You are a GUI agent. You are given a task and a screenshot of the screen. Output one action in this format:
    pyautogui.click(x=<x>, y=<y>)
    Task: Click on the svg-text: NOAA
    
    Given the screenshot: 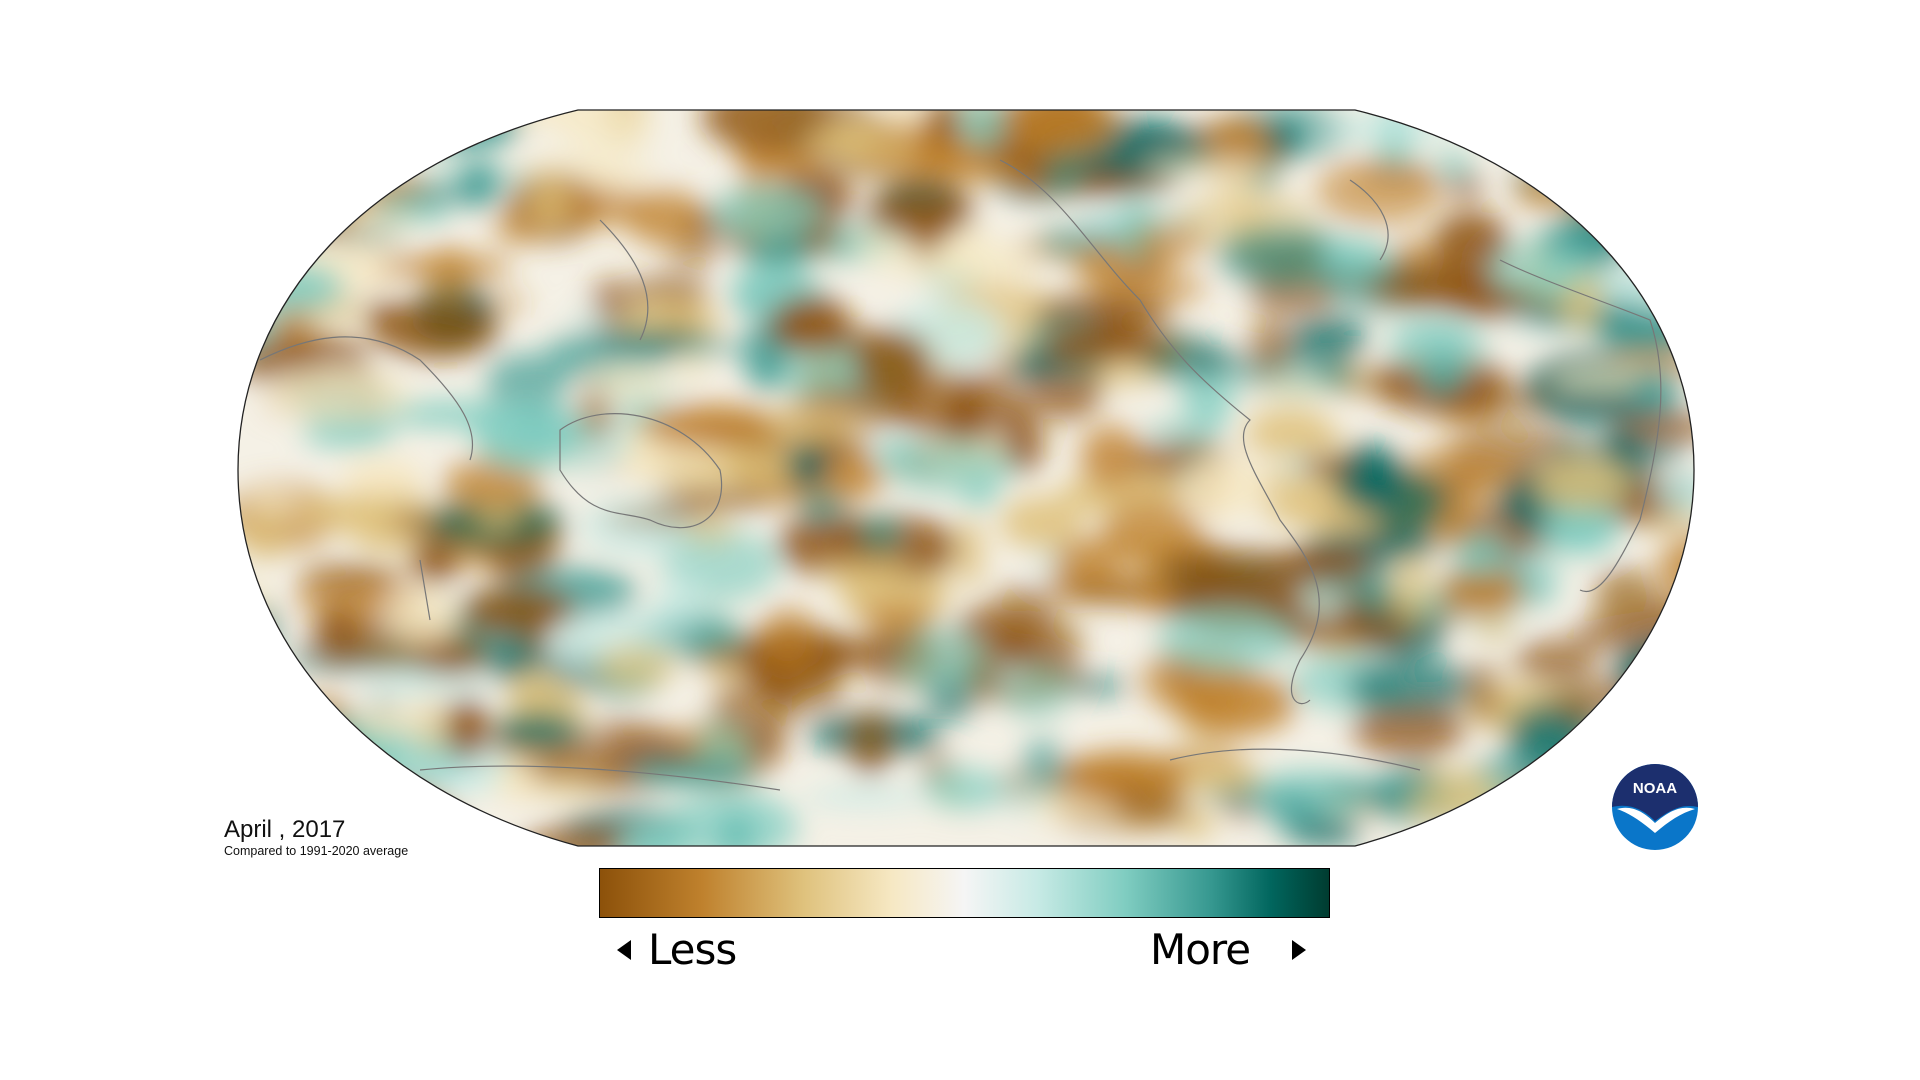 What is the action you would take?
    pyautogui.click(x=1655, y=788)
    